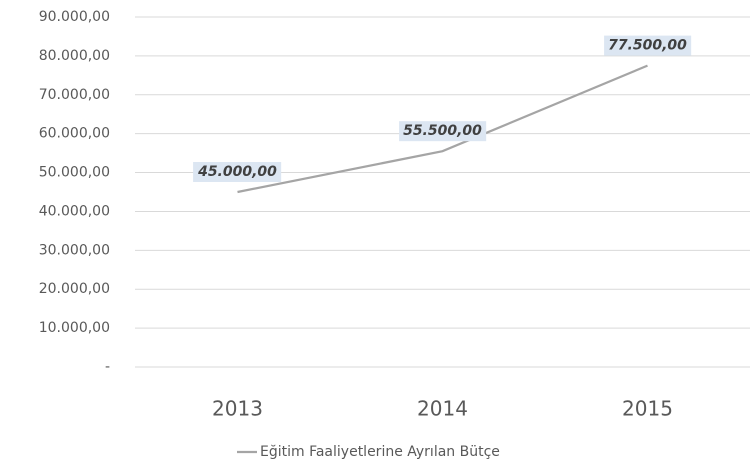 The image size is (751, 470). Describe the element at coordinates (74, 250) in the screenshot. I see `y-tick-label: 30.000,00` at that location.